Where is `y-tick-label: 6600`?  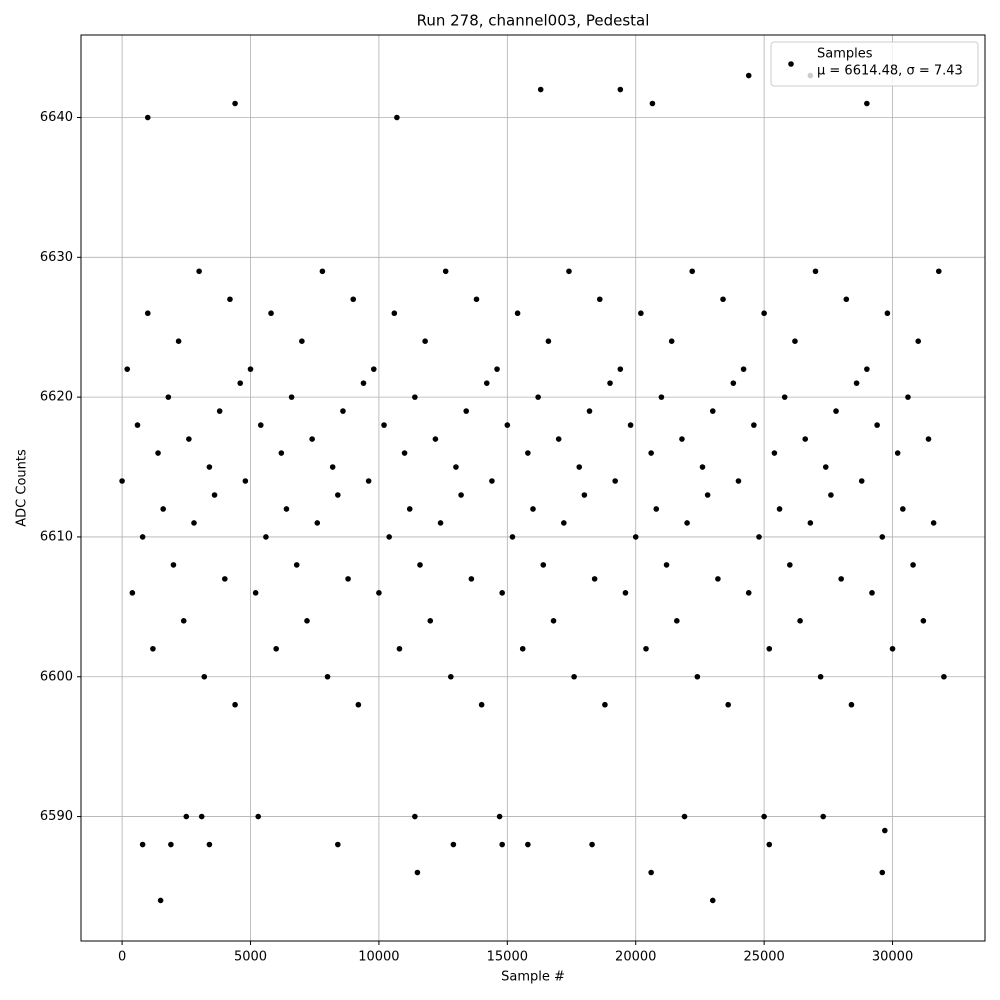 y-tick-label: 6600 is located at coordinates (56, 676).